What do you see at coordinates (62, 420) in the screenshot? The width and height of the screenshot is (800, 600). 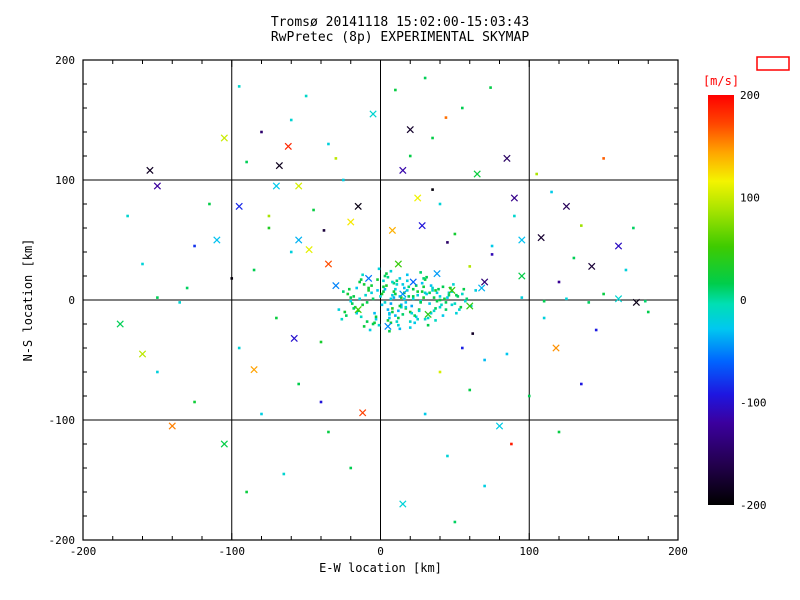 I see `y-tick-label: -100` at bounding box center [62, 420].